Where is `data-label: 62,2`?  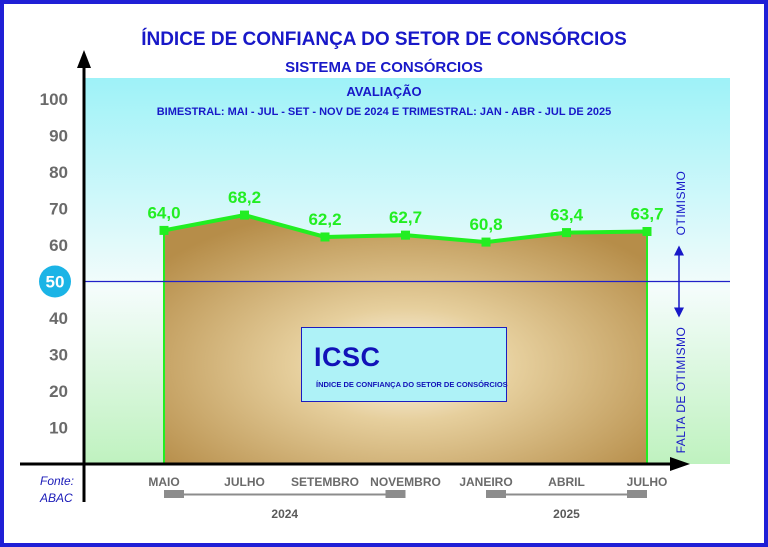
data-label: 62,2 is located at coordinates (324, 219).